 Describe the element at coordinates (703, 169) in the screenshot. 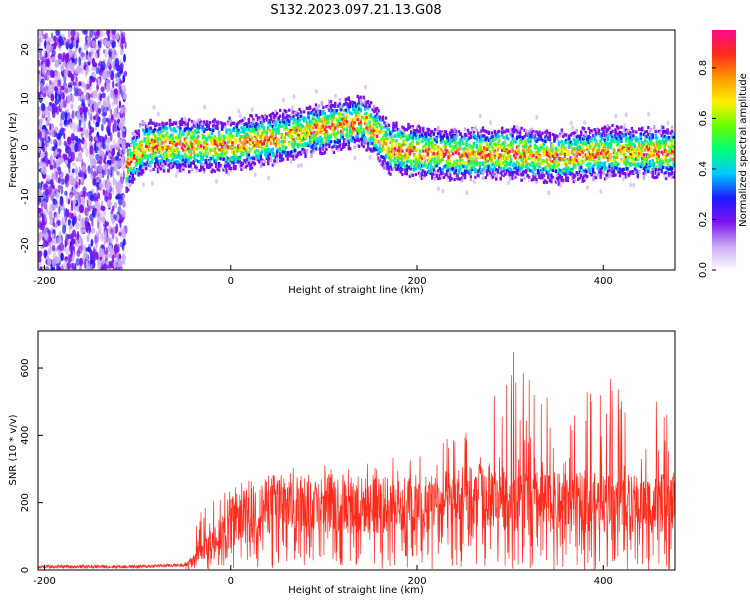

I see `colorbar-tick-label: 0.4` at that location.